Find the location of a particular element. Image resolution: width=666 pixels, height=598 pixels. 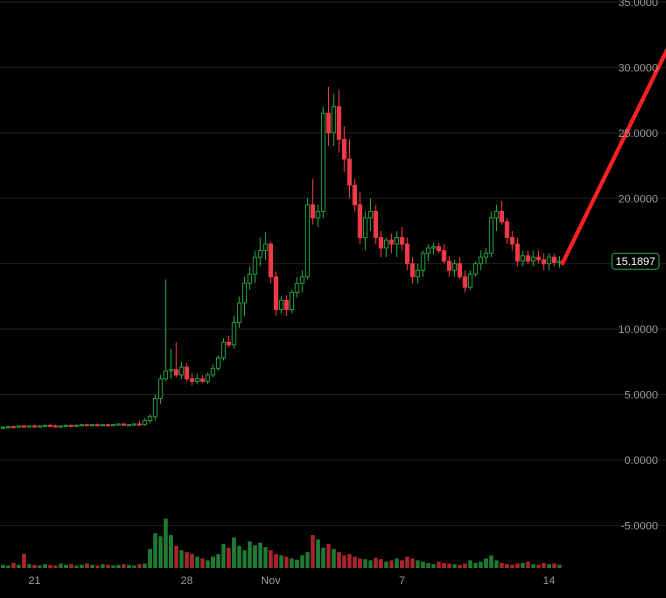

volume-bars is located at coordinates (281, 543).